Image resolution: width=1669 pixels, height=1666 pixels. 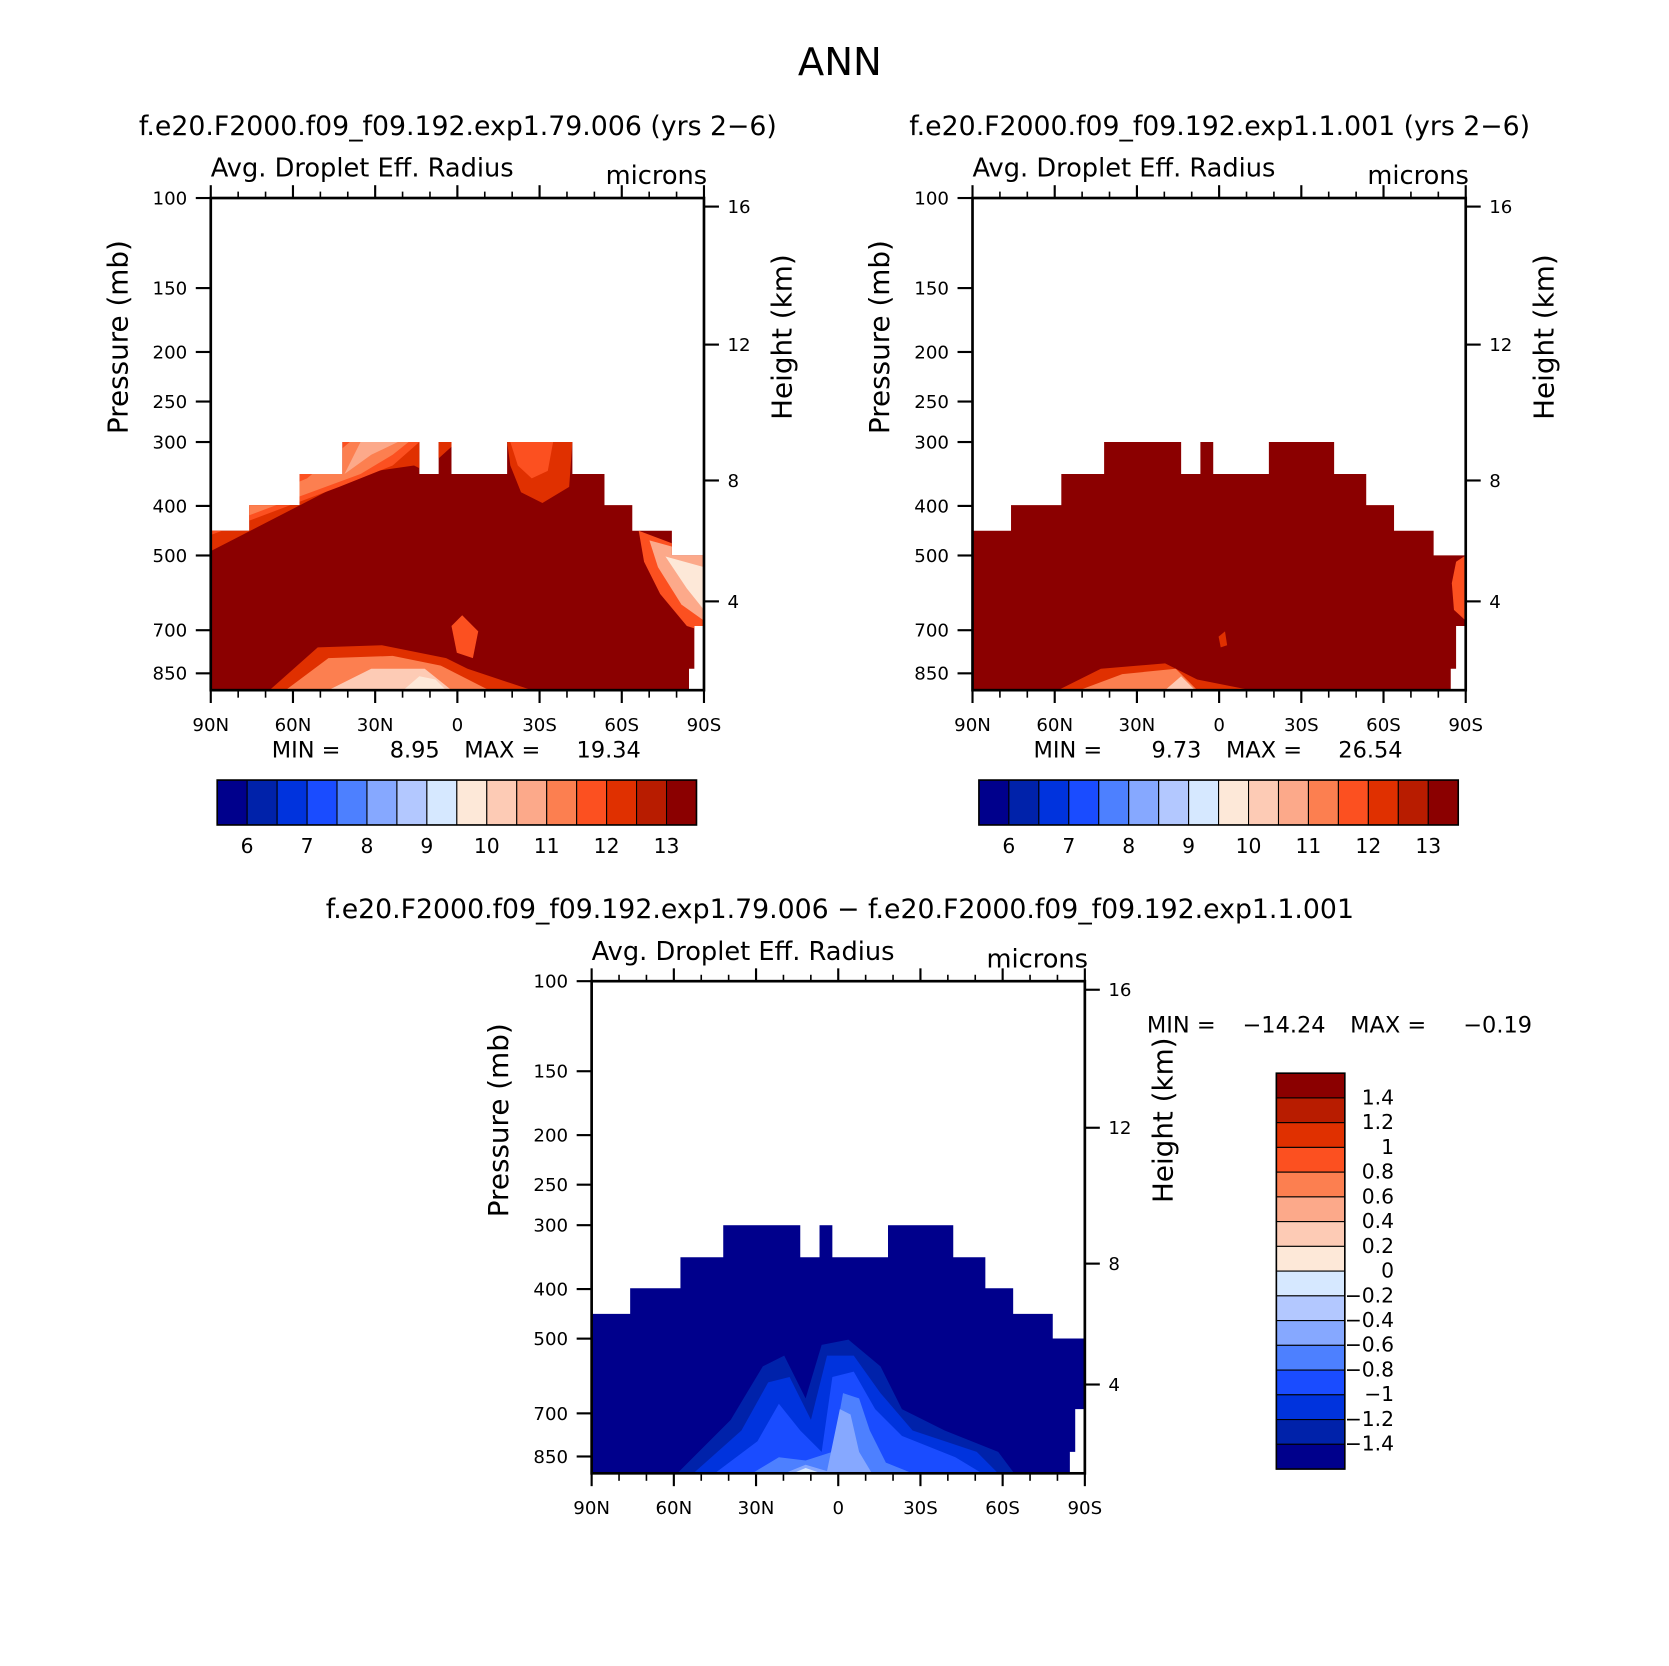 I want to click on lat-tick-label: 30N, so click(x=1137, y=725).